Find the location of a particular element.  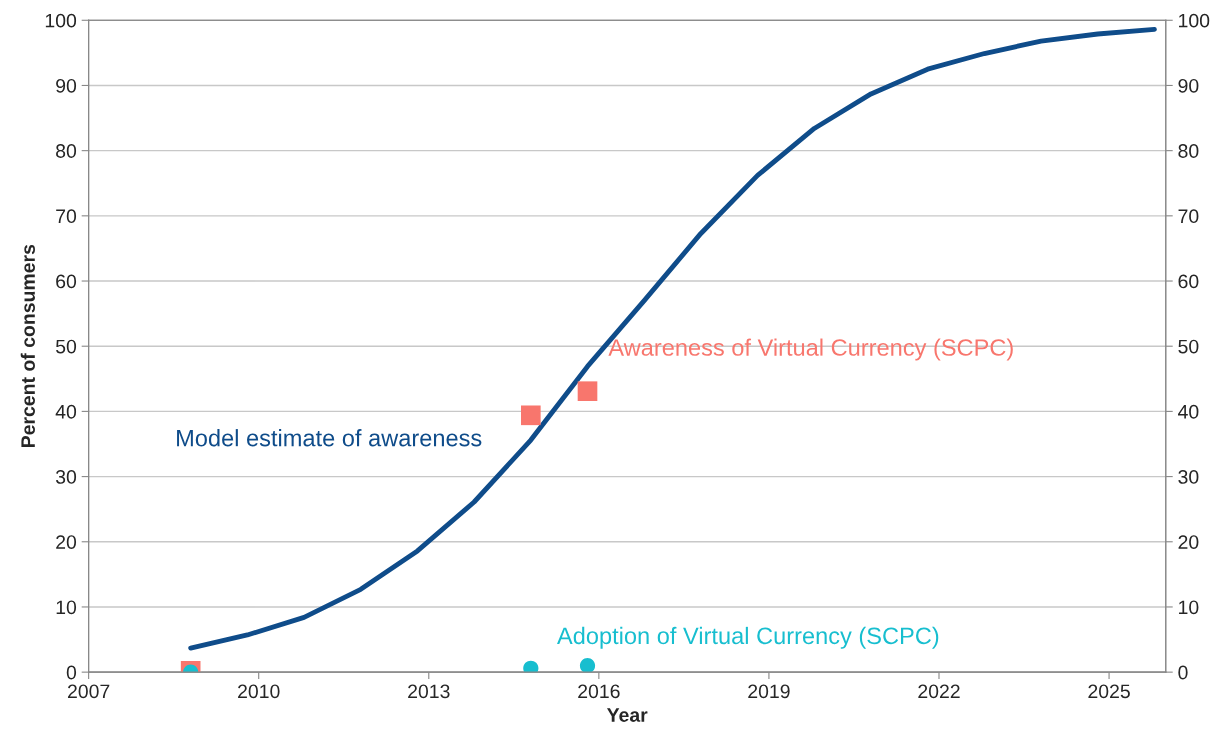

y-tick-label: 0 is located at coordinates (71, 672).